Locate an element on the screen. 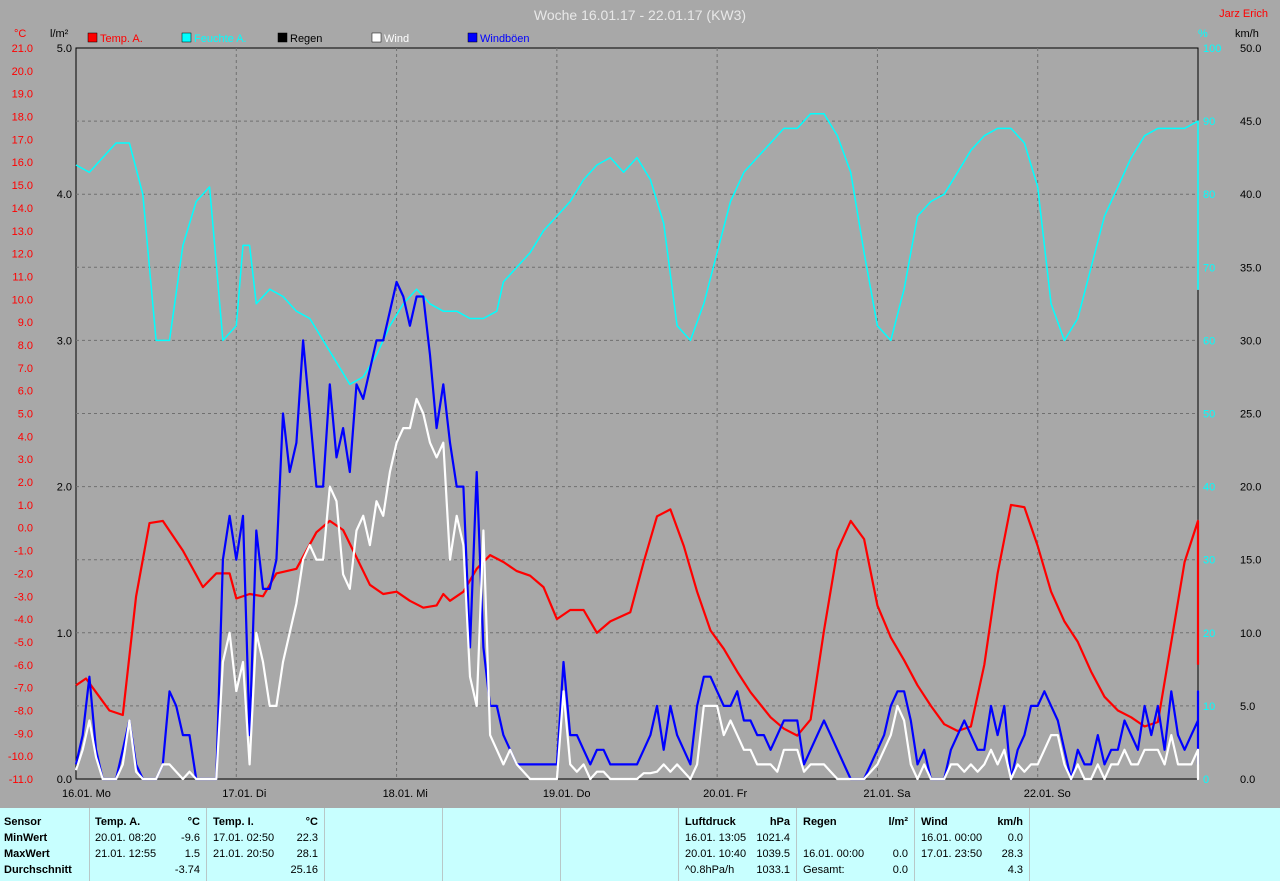 This screenshot has width=1280, height=881. stat-rain-header: Regen is located at coordinates (820, 822).